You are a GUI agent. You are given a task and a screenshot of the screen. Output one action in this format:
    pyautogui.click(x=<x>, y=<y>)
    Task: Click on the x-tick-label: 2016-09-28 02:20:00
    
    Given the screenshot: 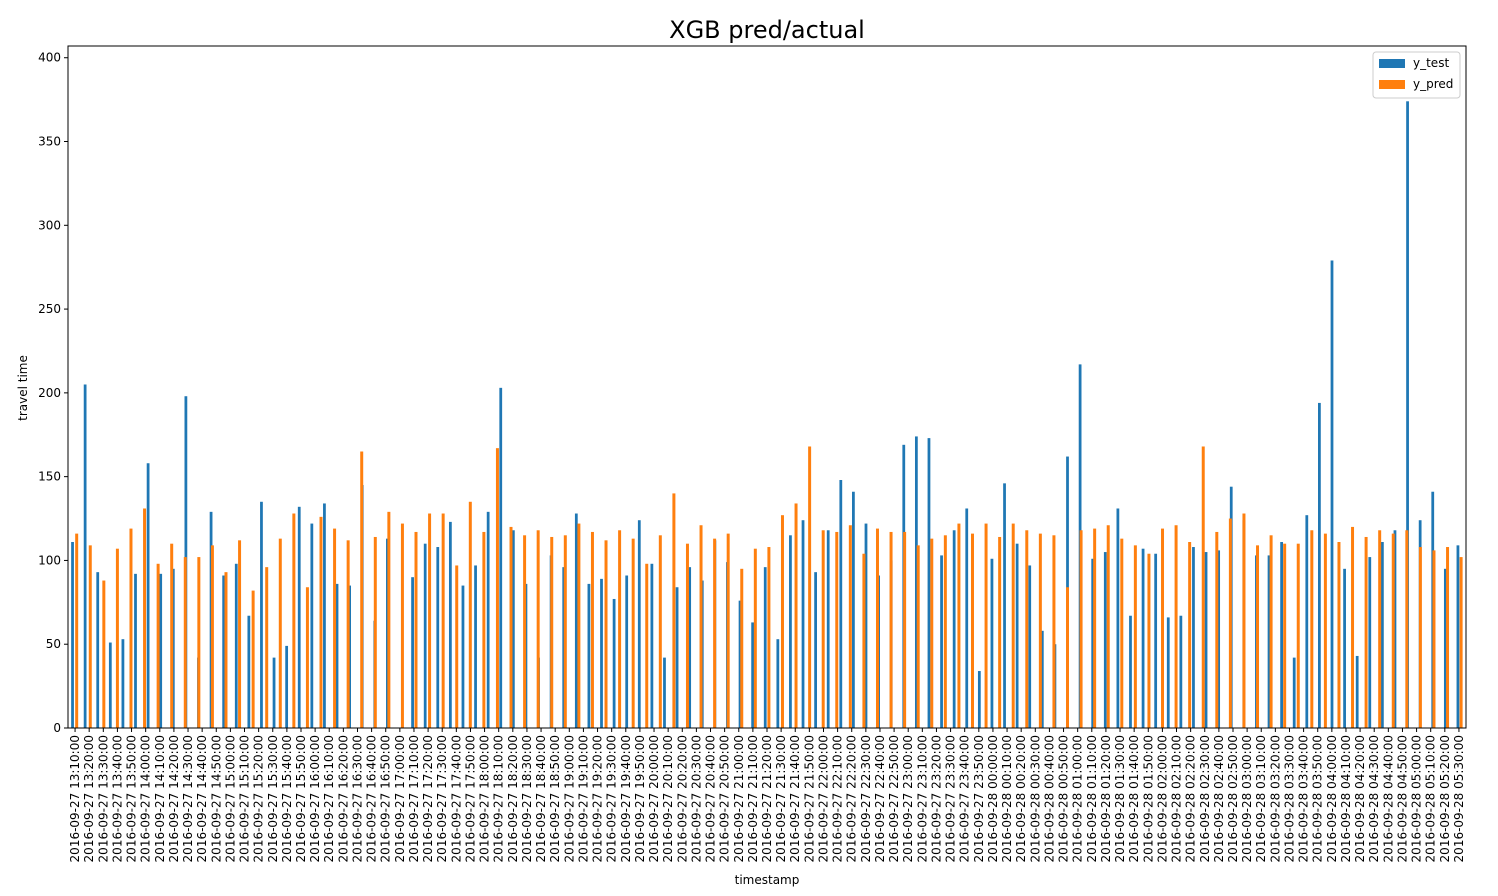 What is the action you would take?
    pyautogui.click(x=1191, y=798)
    